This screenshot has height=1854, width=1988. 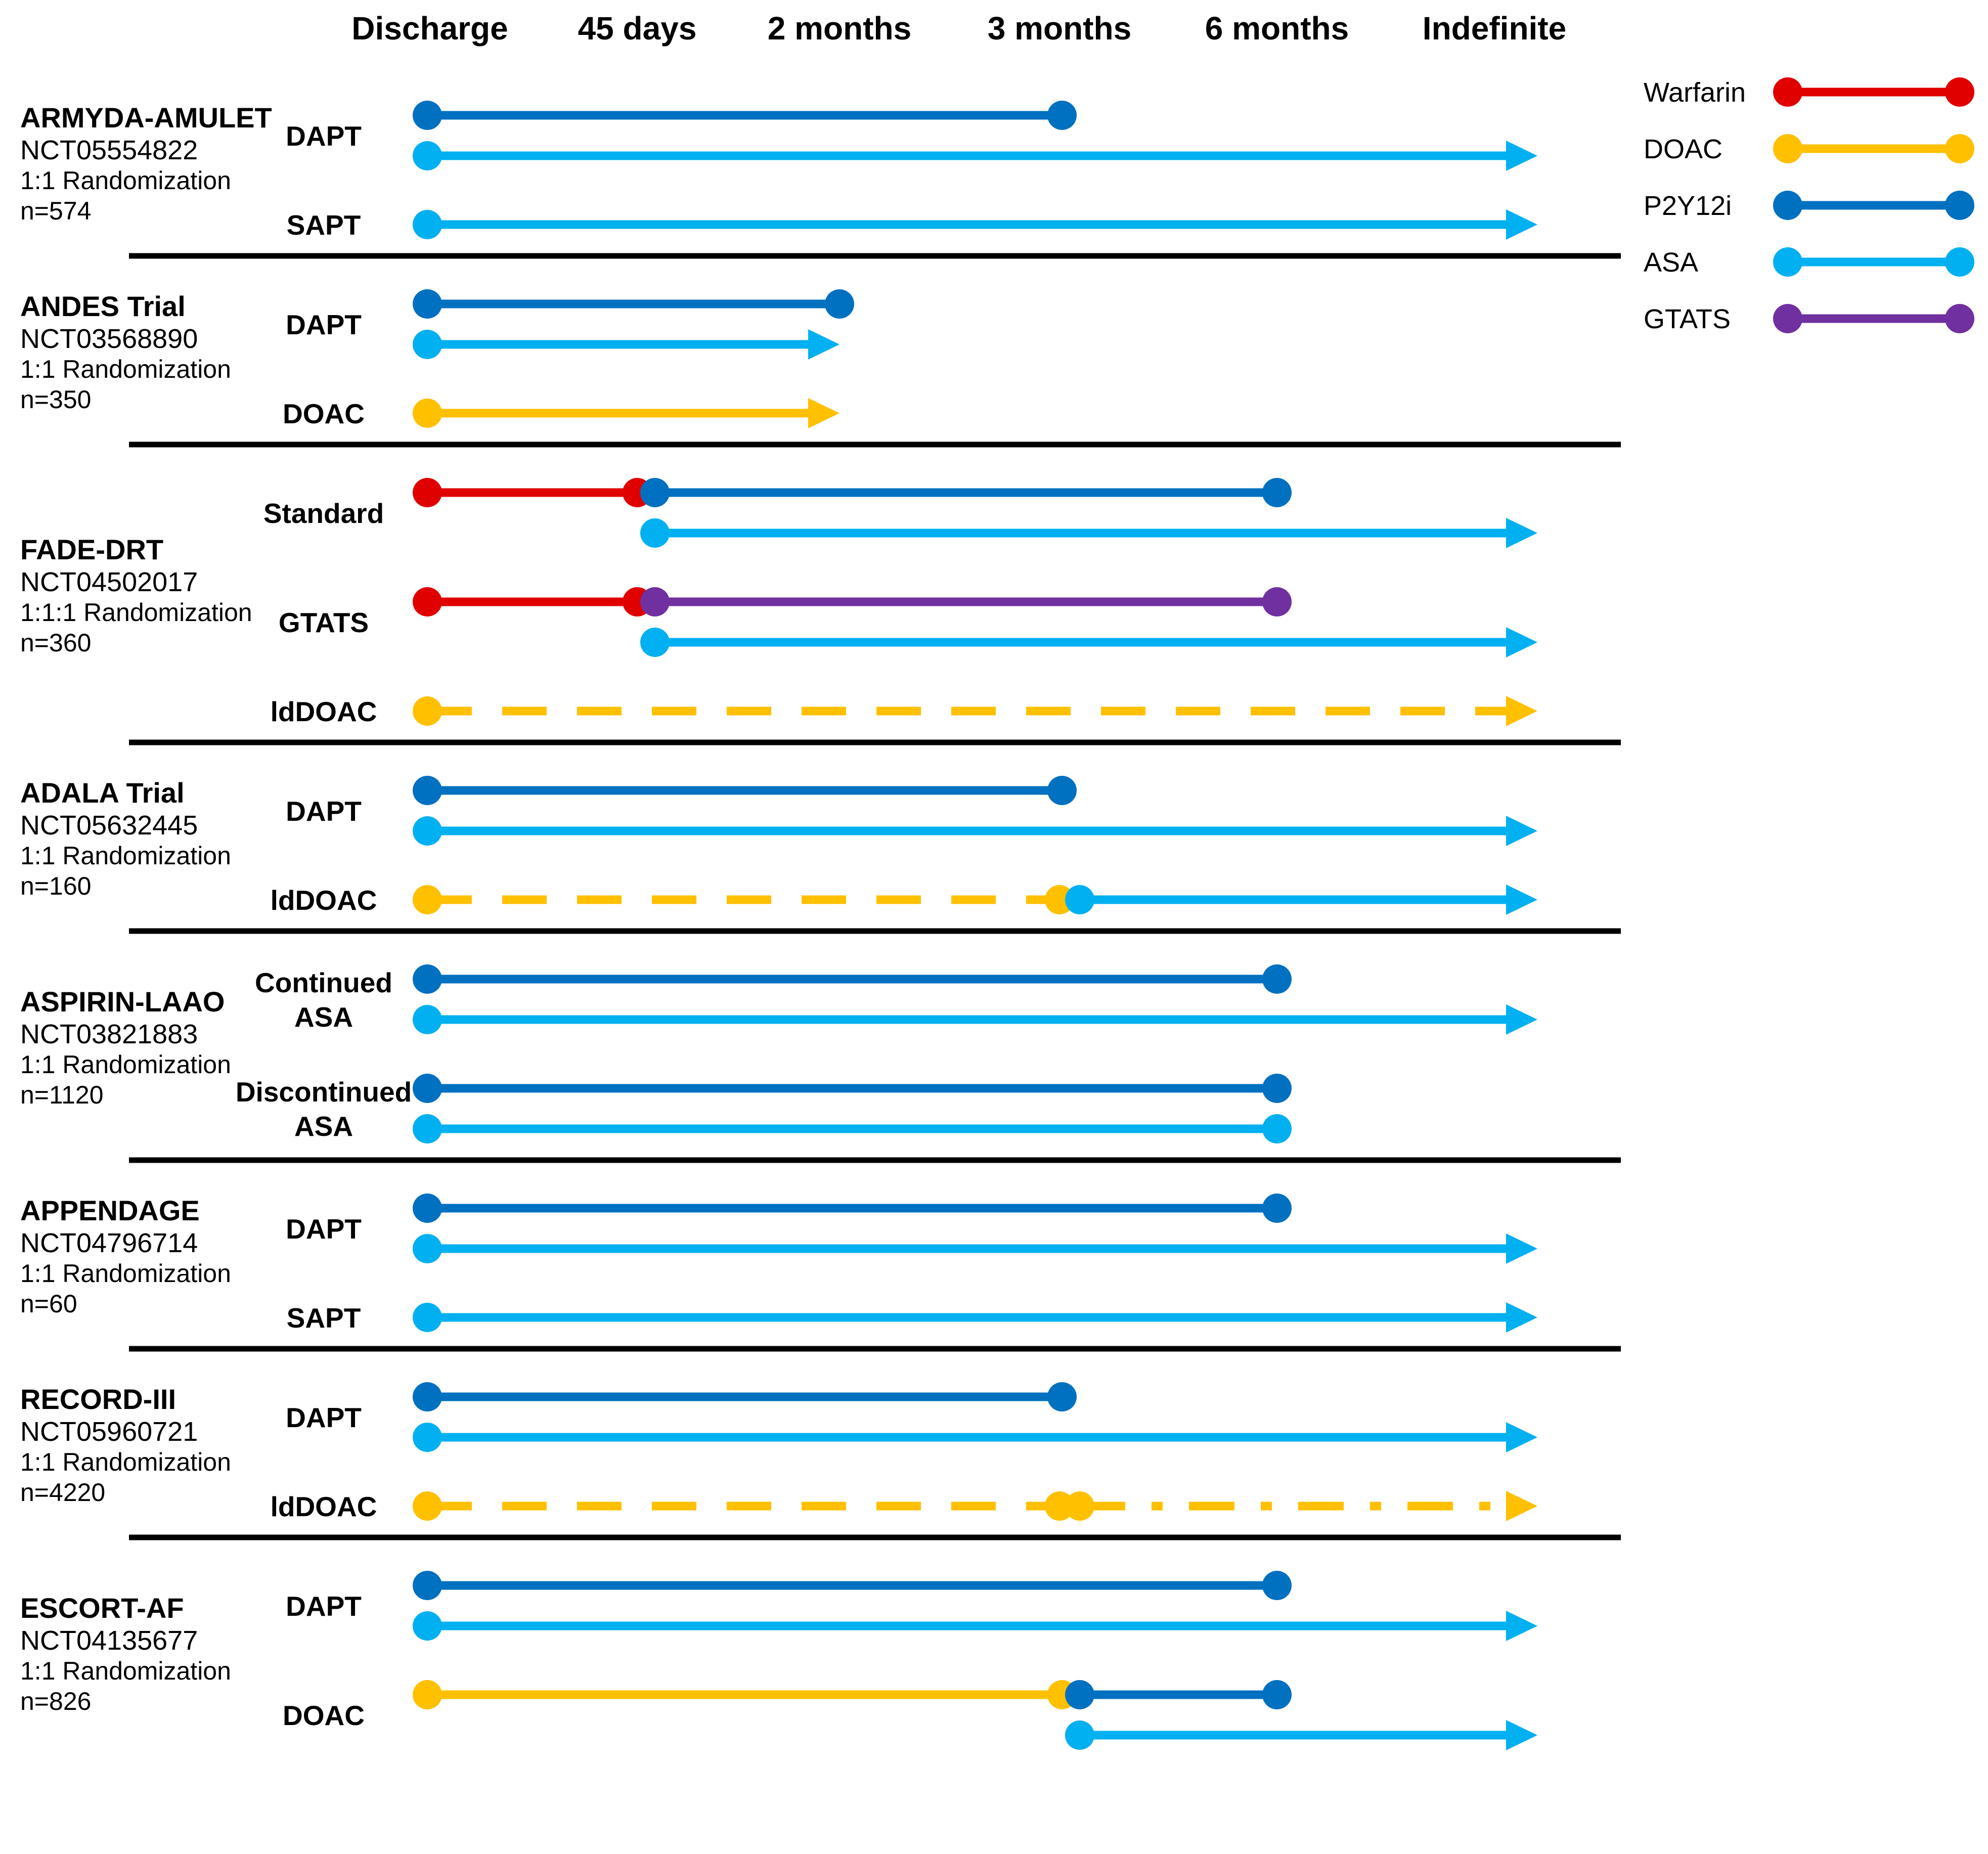 What do you see at coordinates (102, 793) in the screenshot?
I see `trial-name: ADALA Trial` at bounding box center [102, 793].